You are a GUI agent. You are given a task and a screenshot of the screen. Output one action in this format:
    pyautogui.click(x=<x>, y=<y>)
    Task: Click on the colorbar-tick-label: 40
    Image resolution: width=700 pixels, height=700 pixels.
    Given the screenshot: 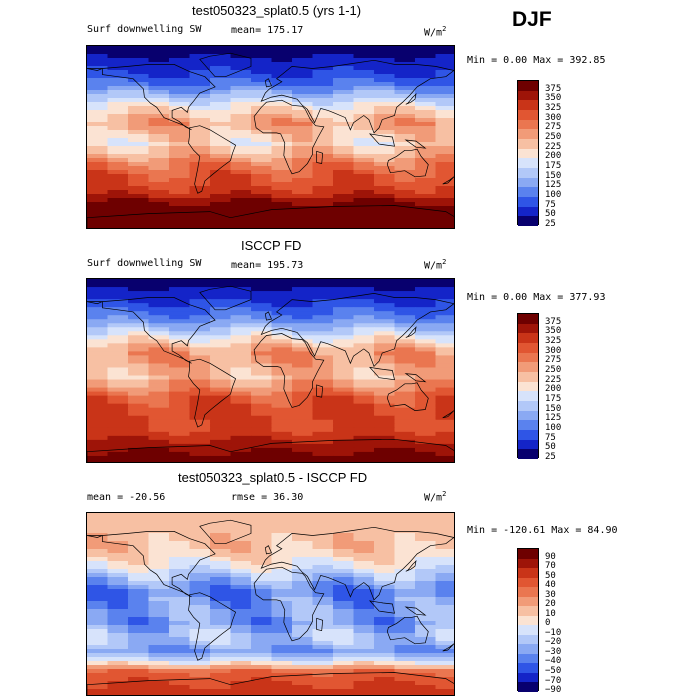 What is the action you would take?
    pyautogui.click(x=550, y=585)
    